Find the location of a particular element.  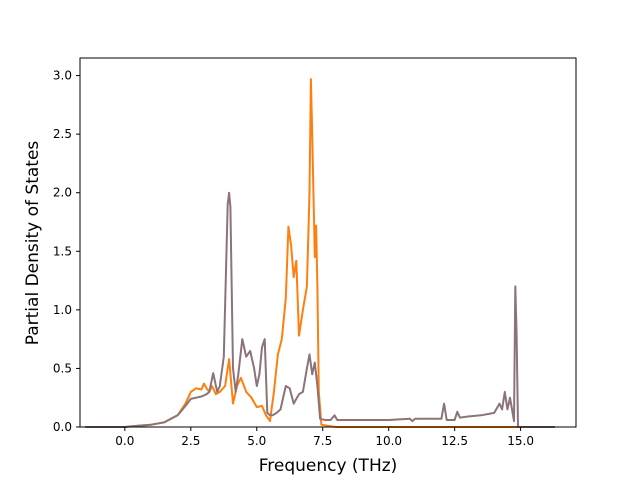

y-tick-label: 0.0 is located at coordinates (62, 427).